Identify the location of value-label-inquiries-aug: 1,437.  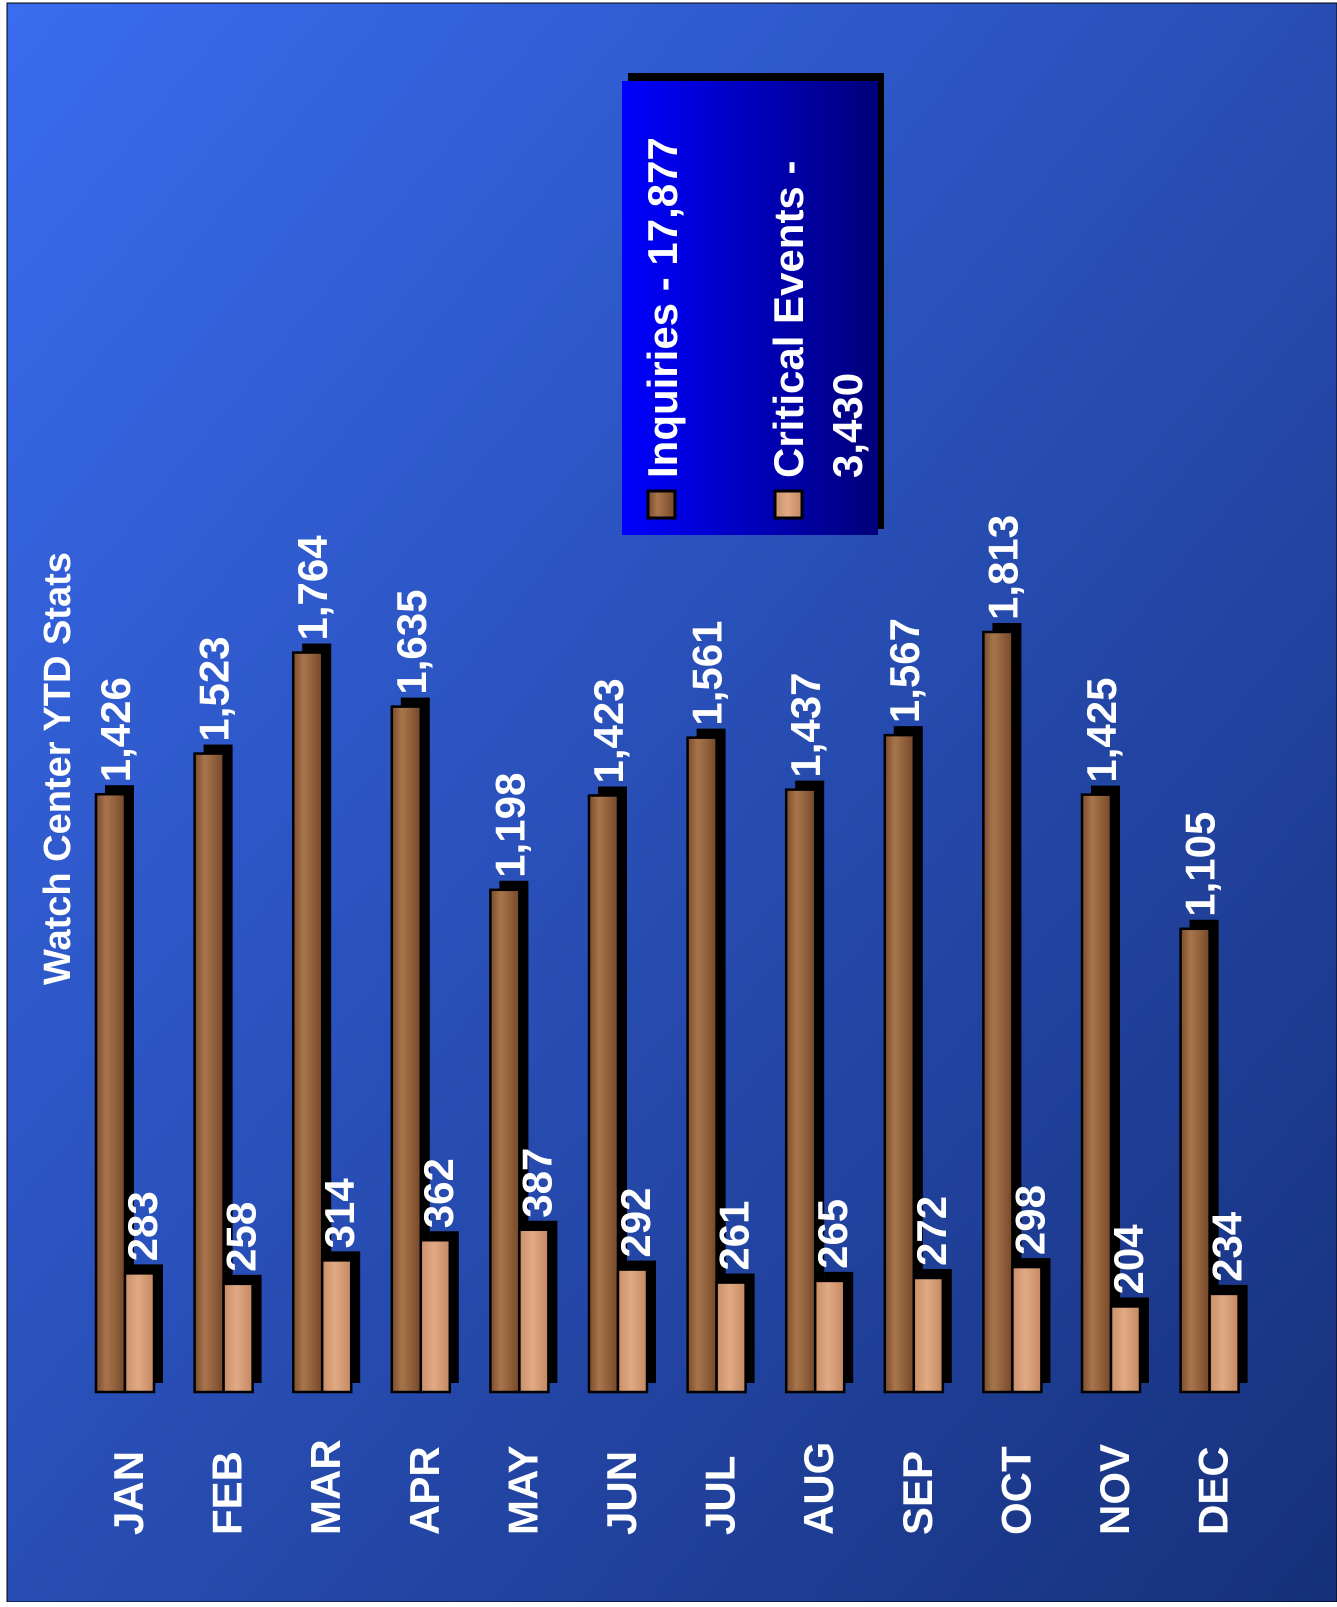
(805, 725).